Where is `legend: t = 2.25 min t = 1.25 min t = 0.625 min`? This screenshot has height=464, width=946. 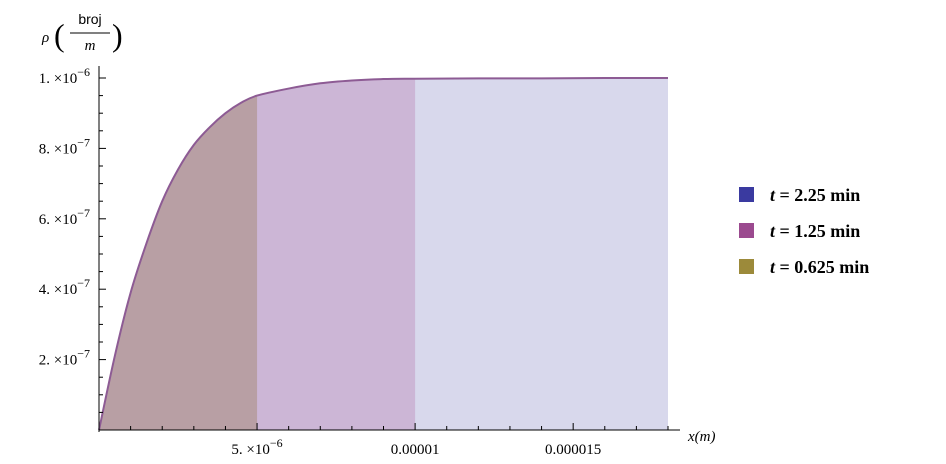
legend: t = 2.25 min t = 1.25 min t = 0.625 min is located at coordinates (804, 231).